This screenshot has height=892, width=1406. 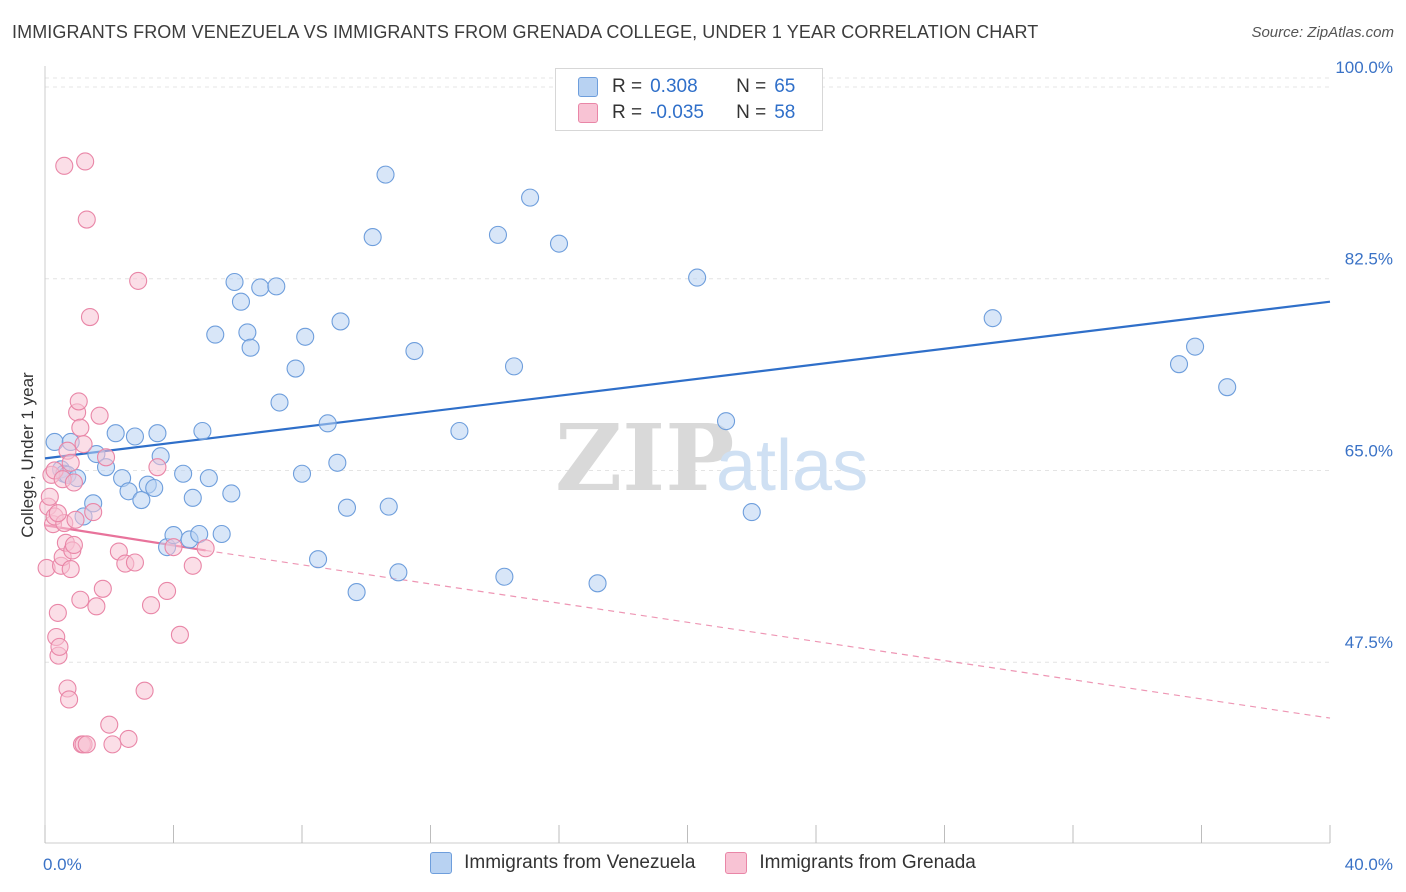 I want to click on legend-item-venezuela: Immigrants from Venezuela, so click(x=562, y=863).